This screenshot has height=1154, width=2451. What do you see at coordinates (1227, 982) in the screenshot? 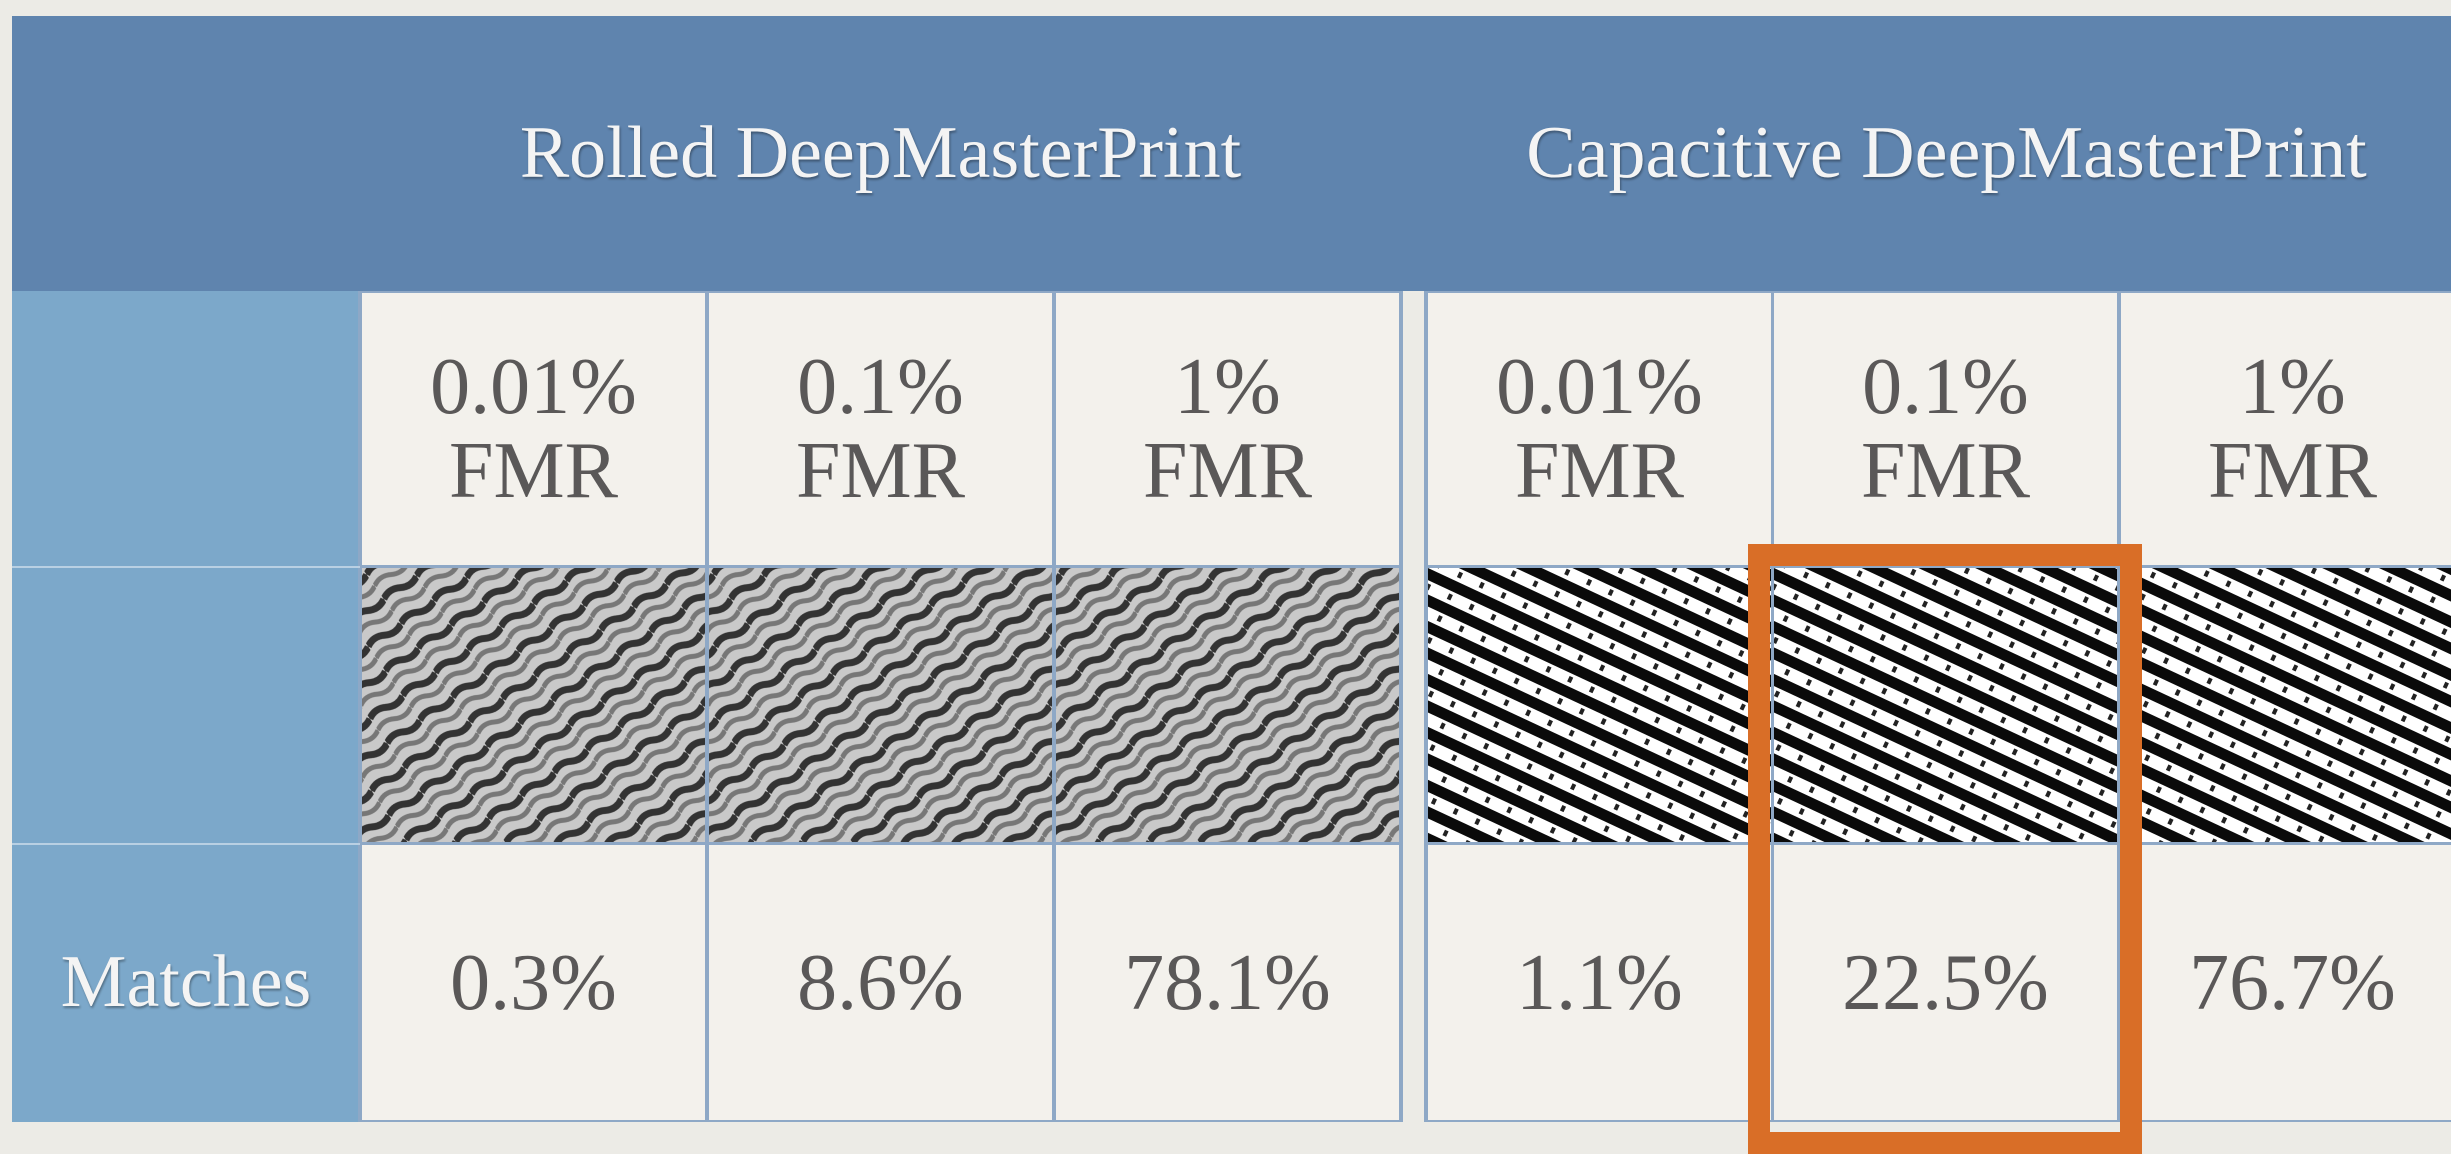
I see `match-cell: 78.1%` at bounding box center [1227, 982].